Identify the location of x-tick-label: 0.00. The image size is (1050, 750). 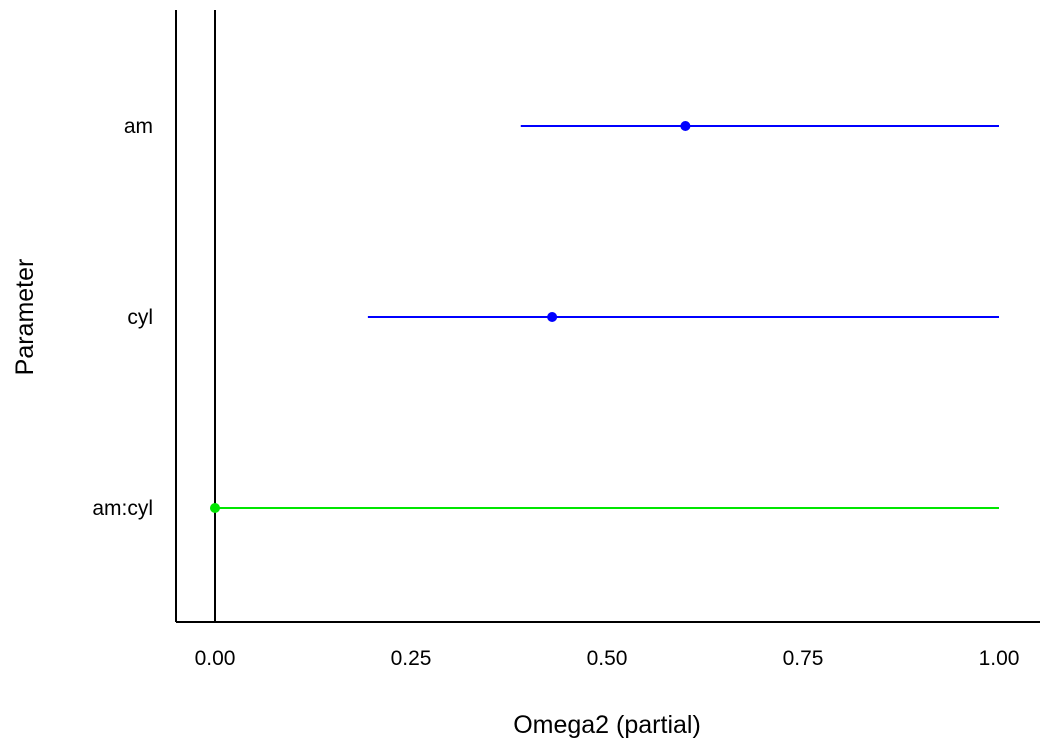
(215, 658).